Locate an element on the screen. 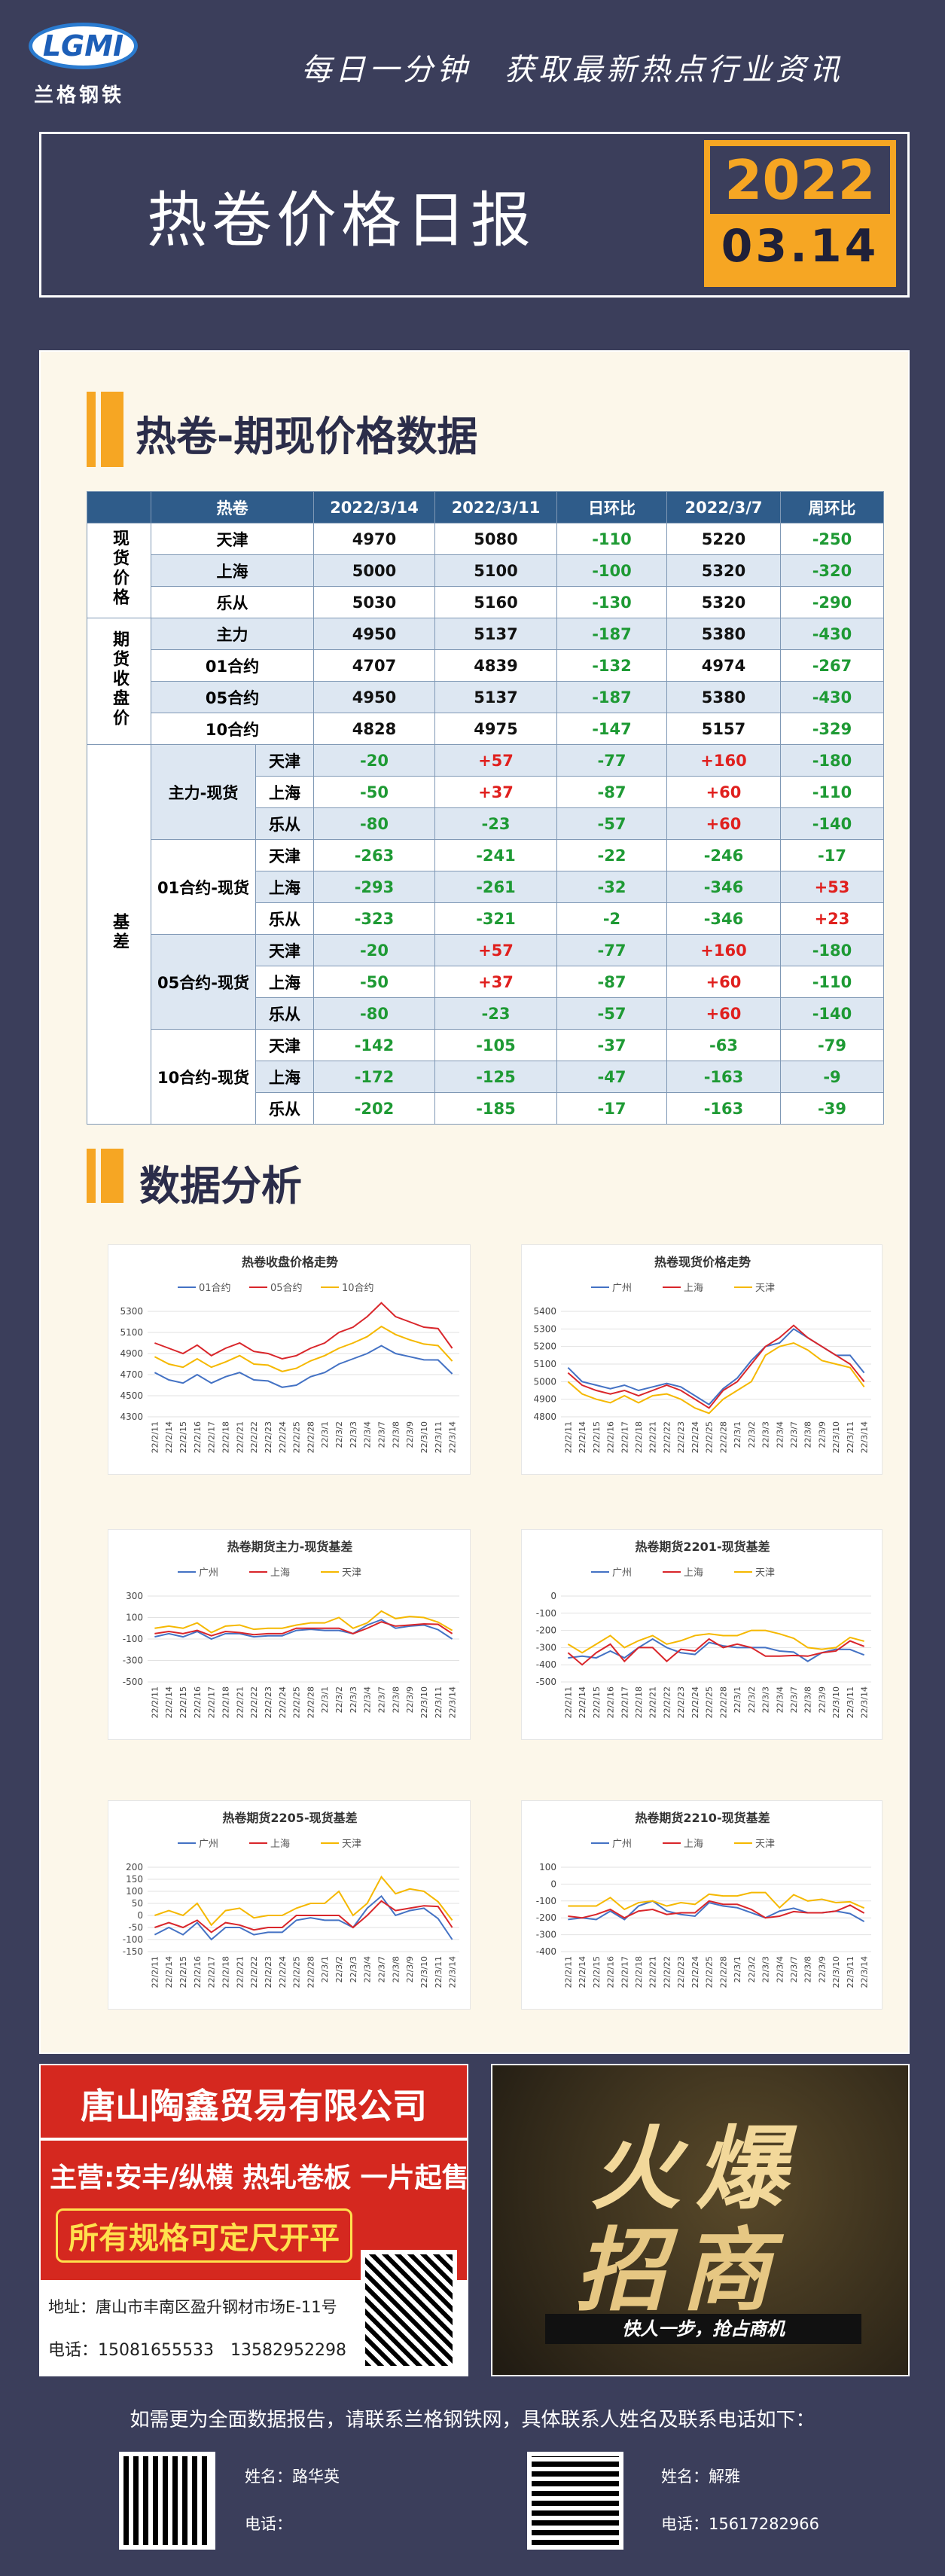 This screenshot has width=945, height=2576. table-row: 10合约-现货 天津 -142 -105 -37 -63 -79 is located at coordinates (485, 1077).